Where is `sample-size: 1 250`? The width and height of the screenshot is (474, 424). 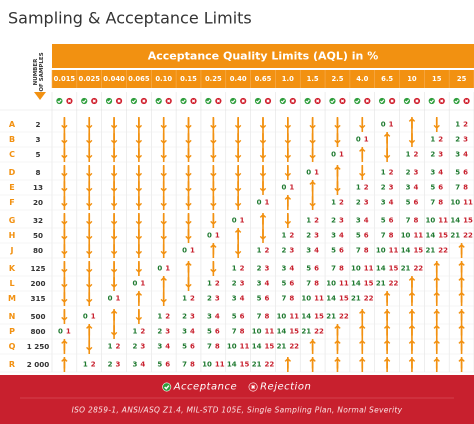 sample-size: 1 250 is located at coordinates (38, 346).